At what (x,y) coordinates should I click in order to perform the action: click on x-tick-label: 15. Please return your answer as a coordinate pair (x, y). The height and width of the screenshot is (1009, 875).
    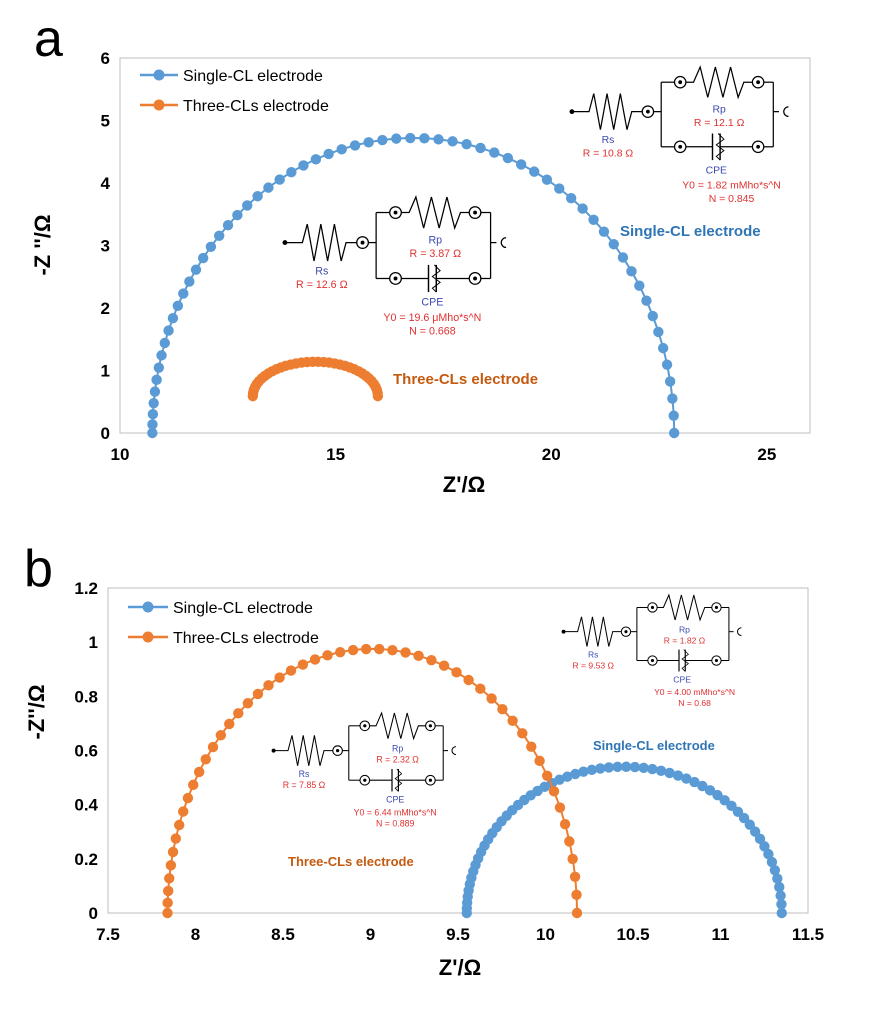
    Looking at the image, I should click on (335, 454).